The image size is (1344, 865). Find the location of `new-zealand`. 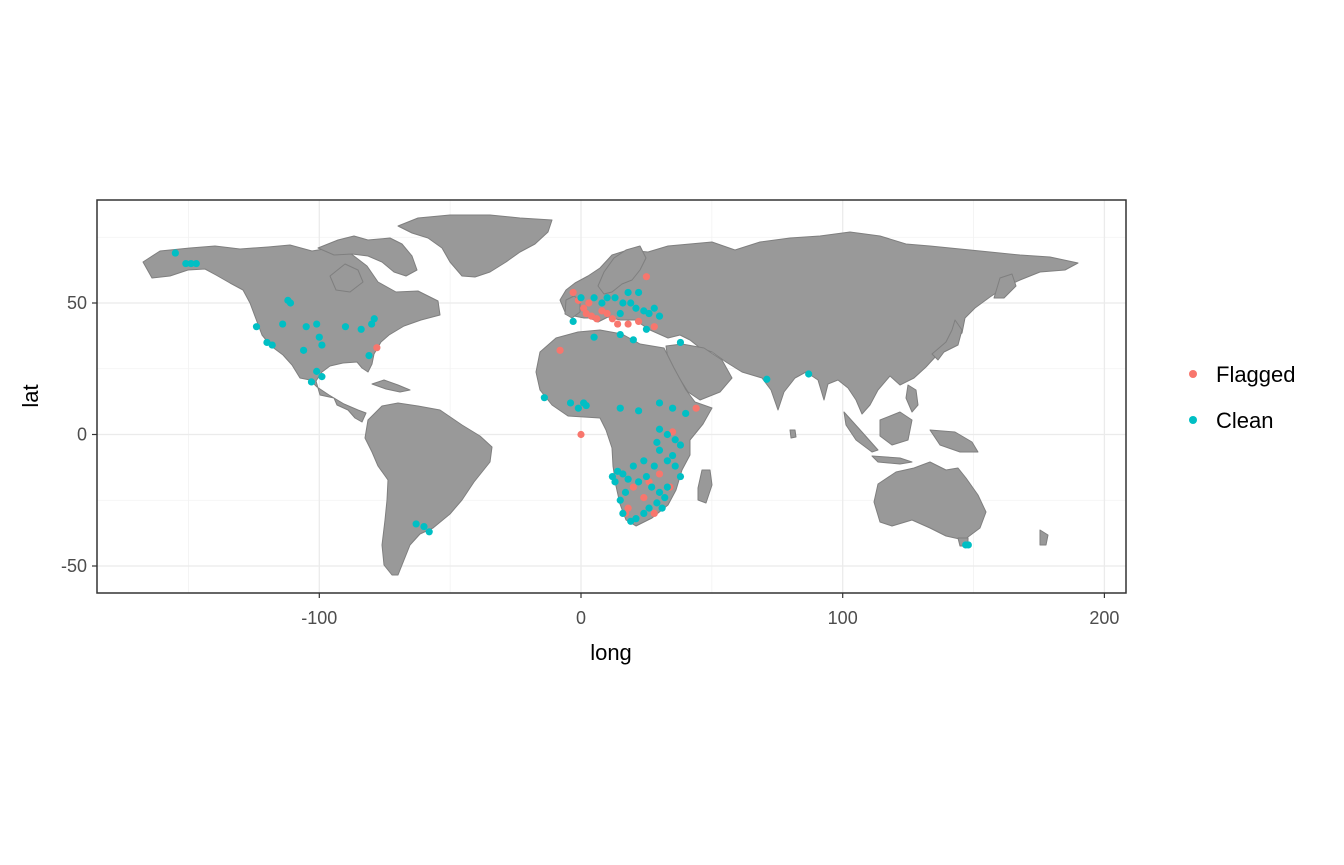

new-zealand is located at coordinates (1044, 537).